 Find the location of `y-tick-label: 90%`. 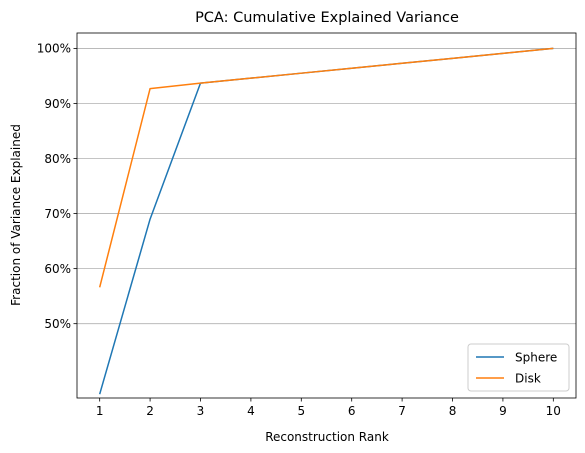

y-tick-label: 90% is located at coordinates (57, 104).